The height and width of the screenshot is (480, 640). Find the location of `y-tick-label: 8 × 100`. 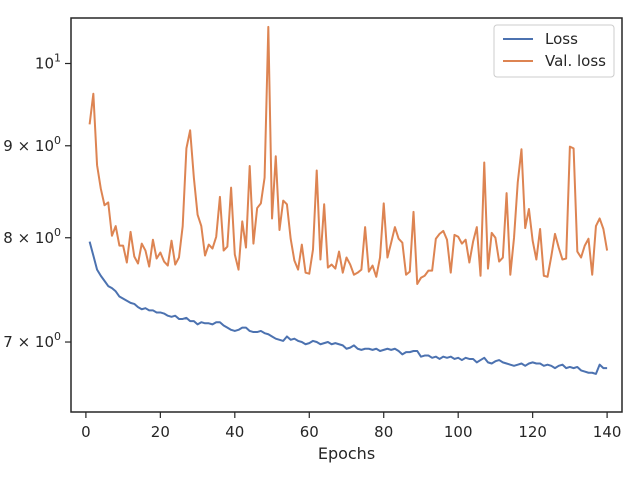

y-tick-label: 8 × 100 is located at coordinates (32, 236).